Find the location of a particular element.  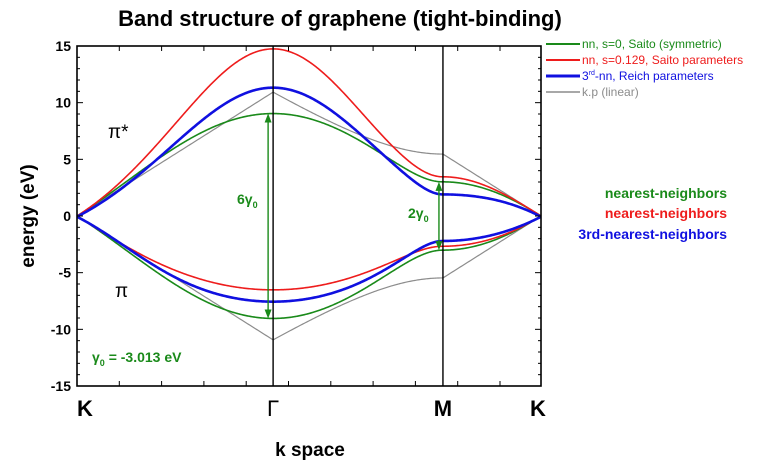

x-axis-label: k space is located at coordinates (310, 450).